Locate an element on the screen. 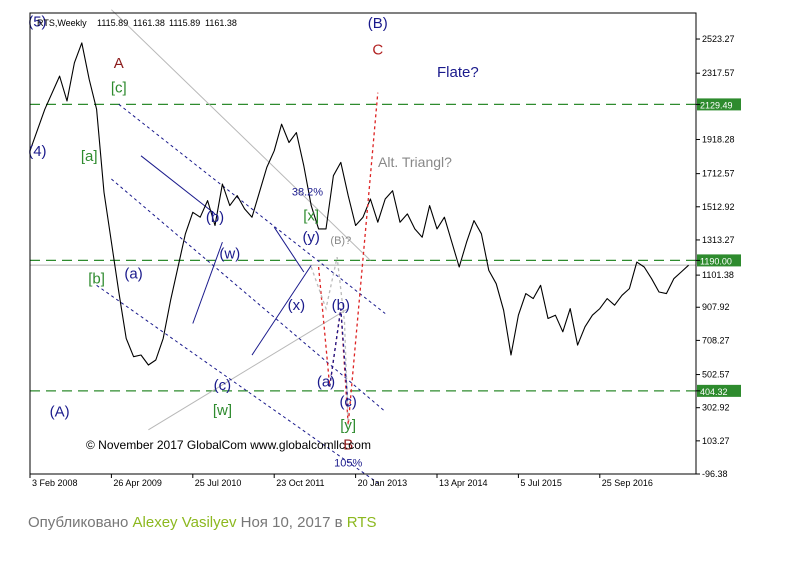  level-tag-label: 2129.49 is located at coordinates (716, 105).